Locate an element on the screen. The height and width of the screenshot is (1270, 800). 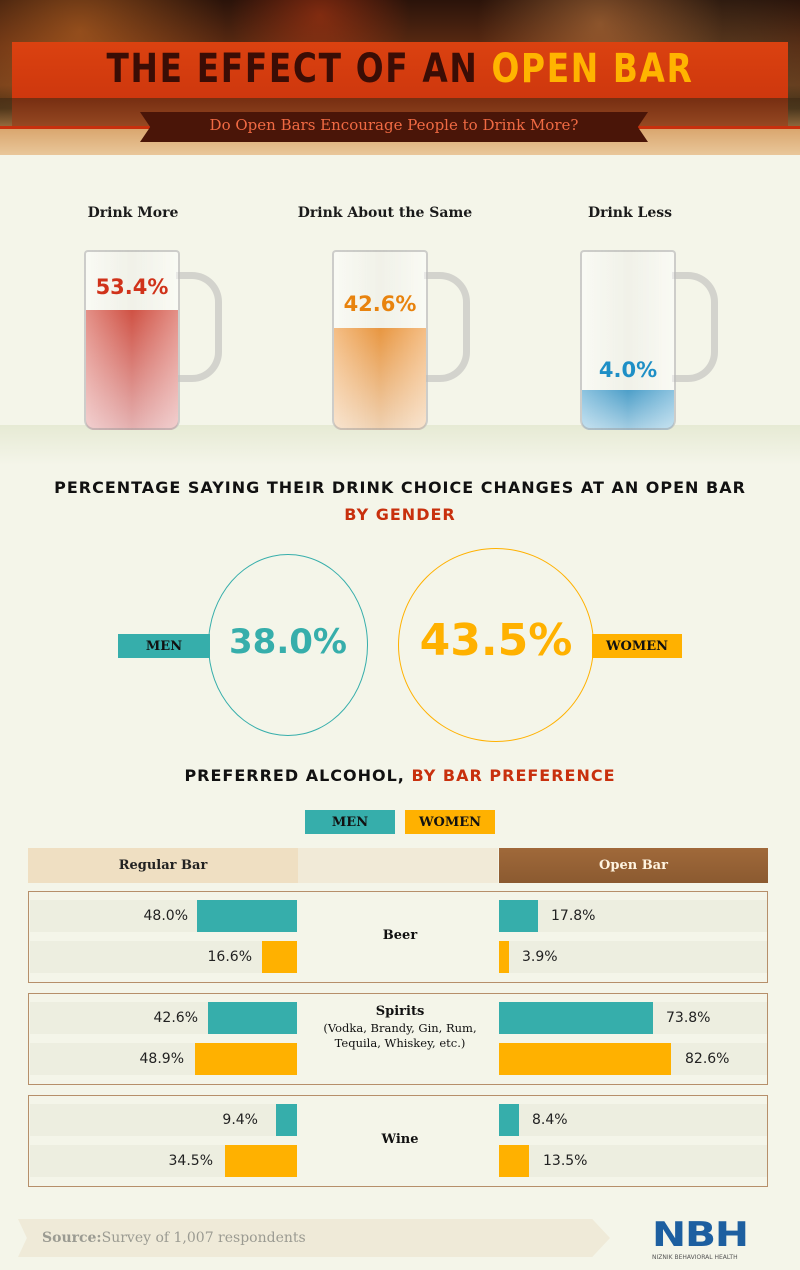
category-spirits: Spirits is located at coordinates (400, 1011).